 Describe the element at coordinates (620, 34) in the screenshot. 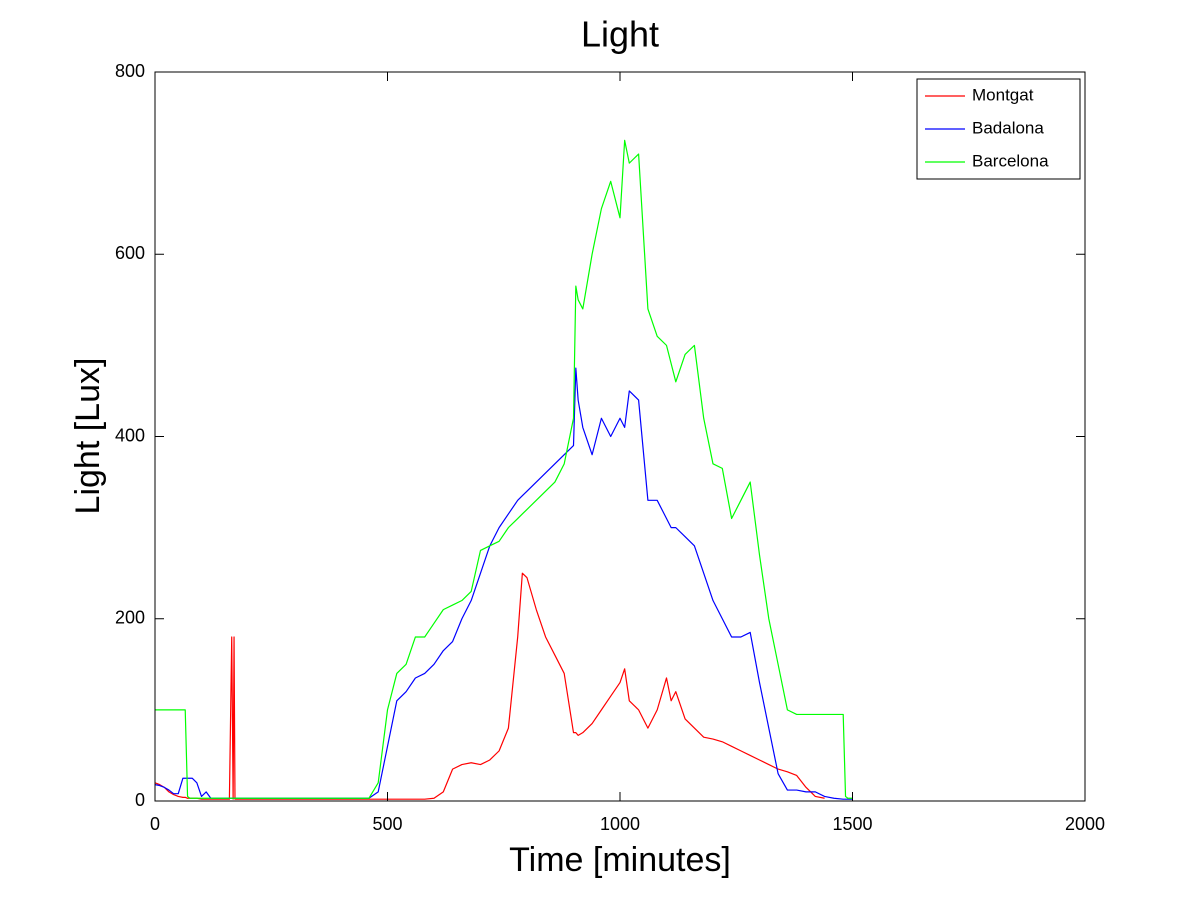

I see `chart-title: Light` at that location.